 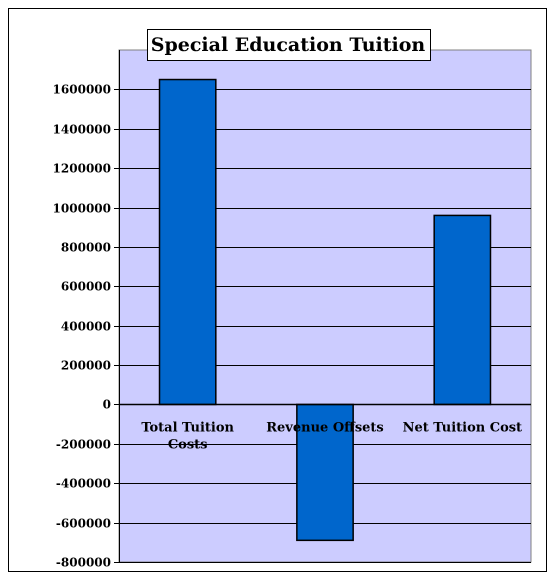 I want to click on y-tick-label: 800000, so click(x=86, y=248).